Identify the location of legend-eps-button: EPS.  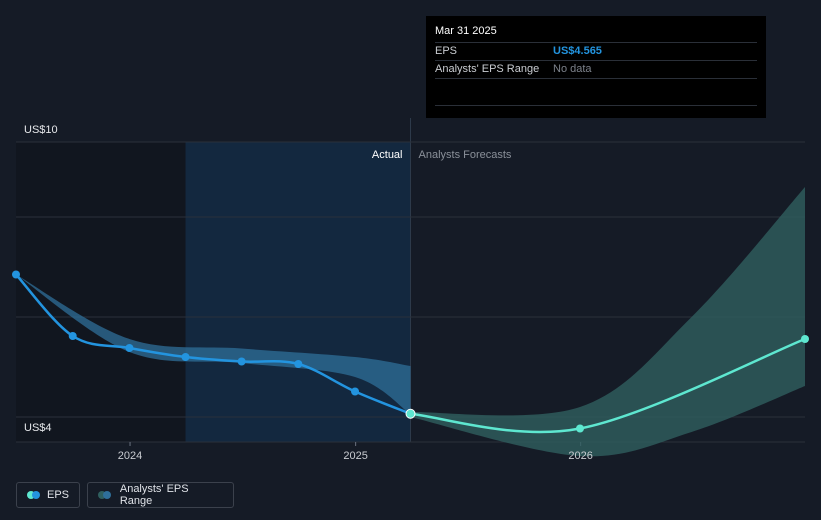
(48, 495).